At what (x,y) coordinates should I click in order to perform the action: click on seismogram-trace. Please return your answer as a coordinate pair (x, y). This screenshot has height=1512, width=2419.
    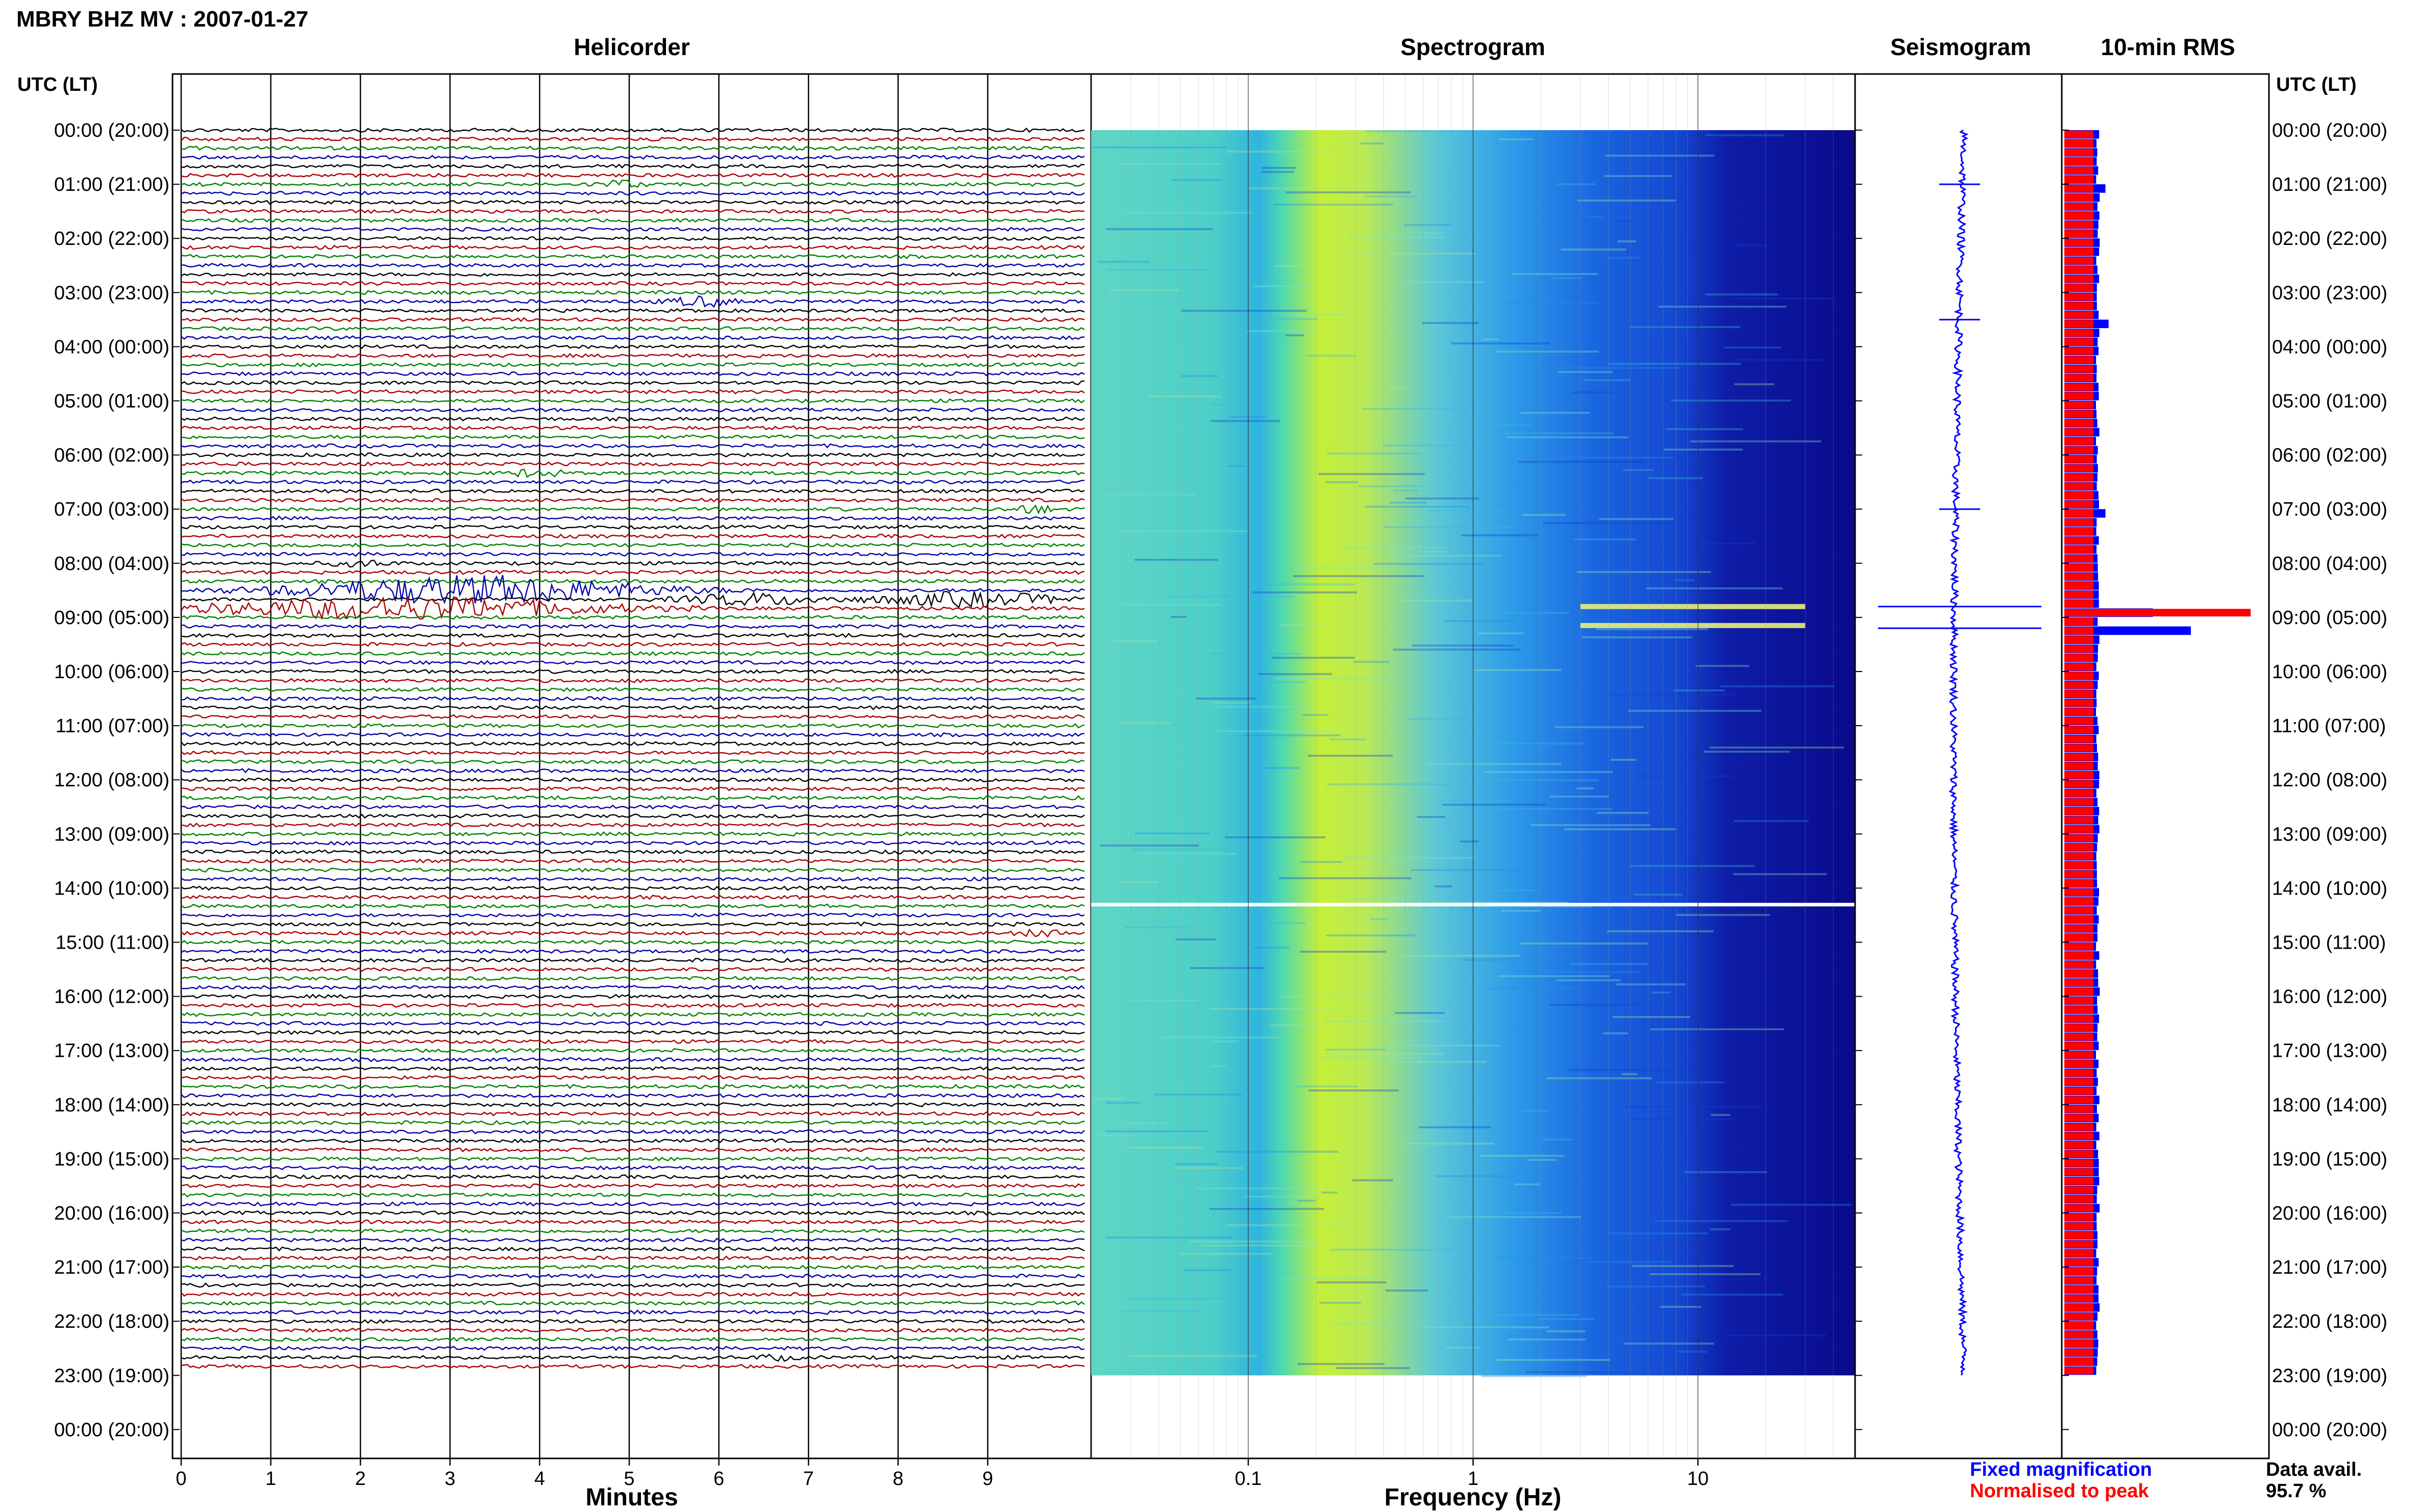
    Looking at the image, I should click on (1958, 752).